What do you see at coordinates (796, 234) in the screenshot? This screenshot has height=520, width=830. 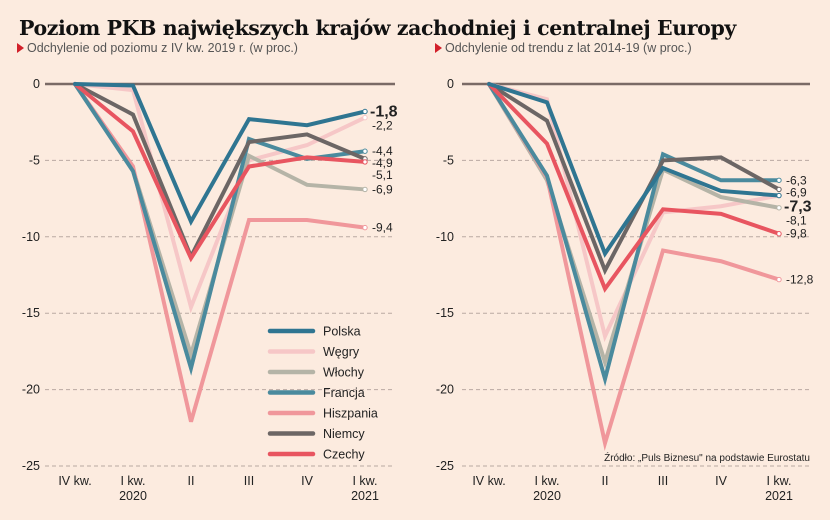 I see `end-value-label: -9,8` at bounding box center [796, 234].